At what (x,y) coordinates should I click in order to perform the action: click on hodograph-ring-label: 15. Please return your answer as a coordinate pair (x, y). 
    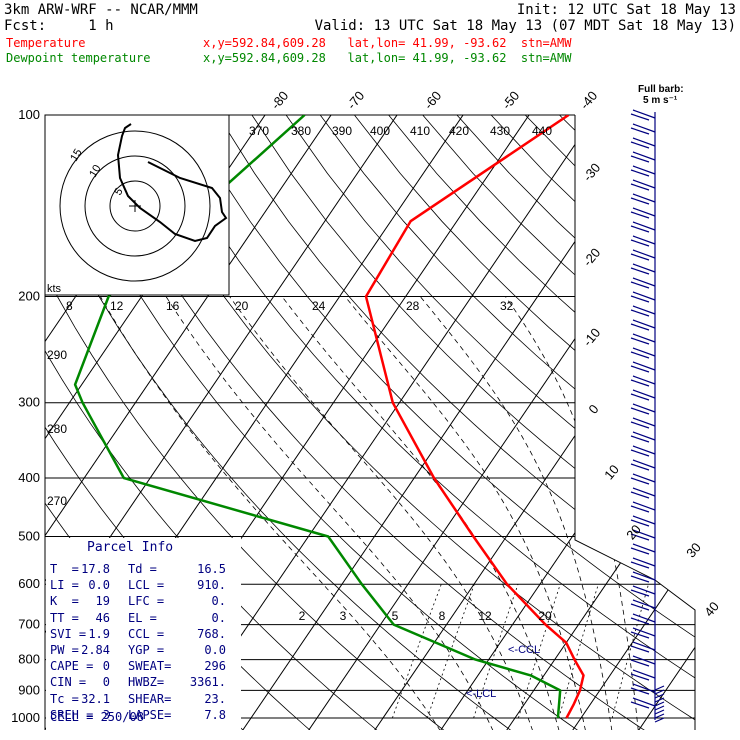
    Looking at the image, I should click on (76, 155).